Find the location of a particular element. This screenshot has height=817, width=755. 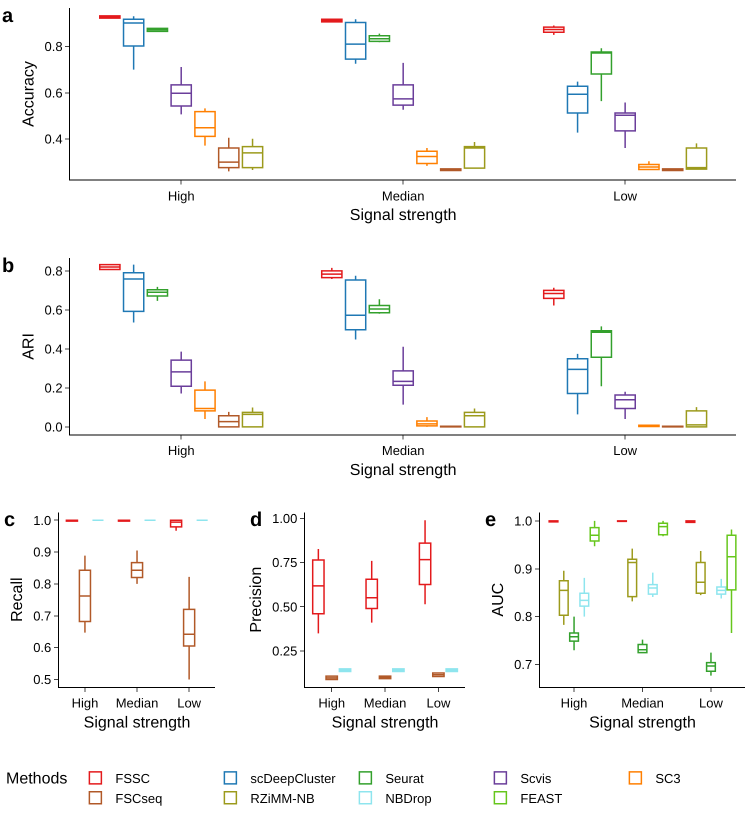

legend-label: FSSC is located at coordinates (132, 778).